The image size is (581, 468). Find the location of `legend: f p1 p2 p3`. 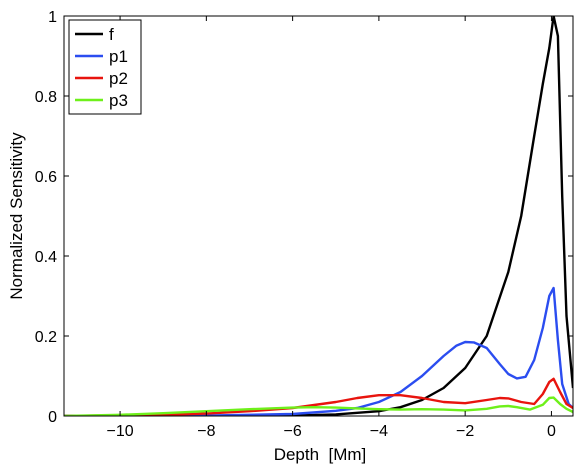

legend: f p1 p2 p3 is located at coordinates (105, 67).